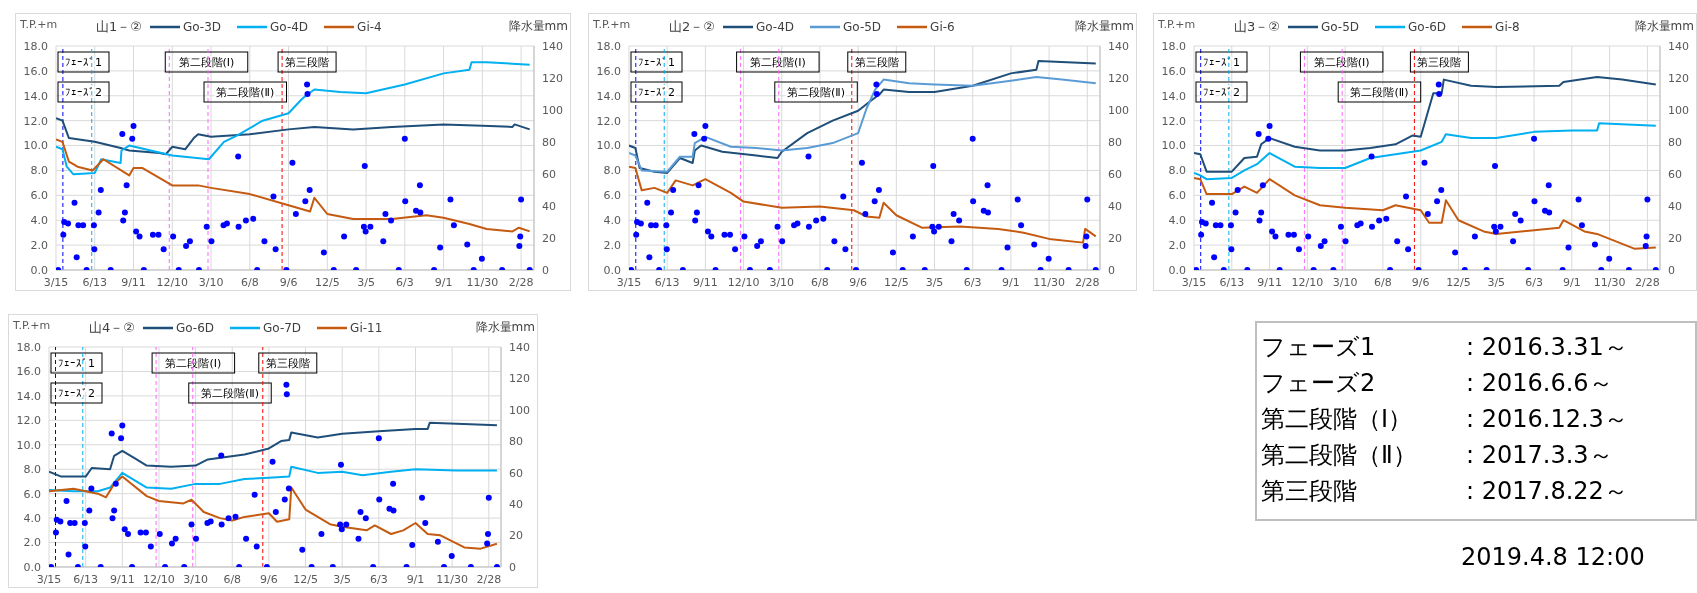 The height and width of the screenshot is (593, 1697). What do you see at coordinates (119, 27) in the screenshot?
I see `chart-title: 山1－②` at bounding box center [119, 27].